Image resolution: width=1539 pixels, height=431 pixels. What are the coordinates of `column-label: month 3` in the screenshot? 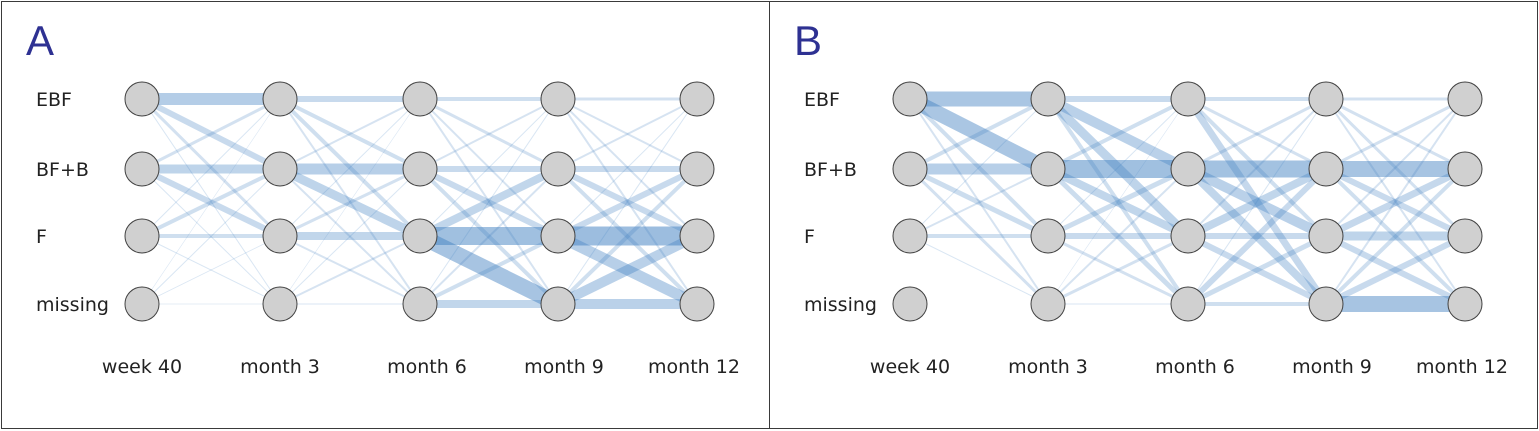 It's located at (1048, 367).